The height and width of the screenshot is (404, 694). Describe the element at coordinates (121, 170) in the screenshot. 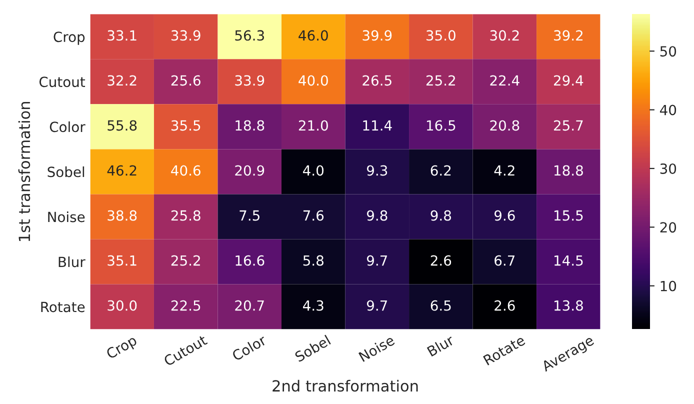

I see `data-label: 46.2` at that location.